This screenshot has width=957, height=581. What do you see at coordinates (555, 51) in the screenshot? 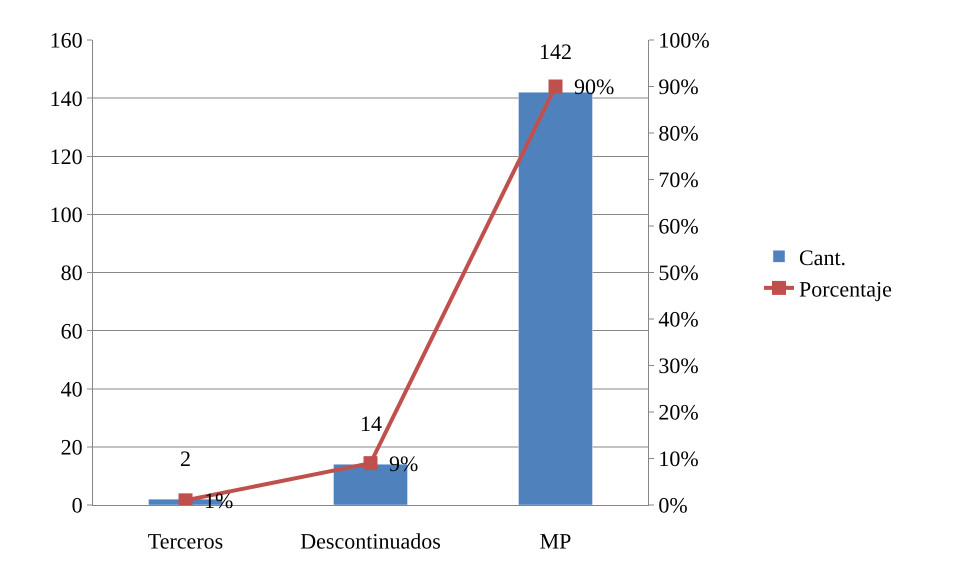
I see `data-label: 142` at bounding box center [555, 51].